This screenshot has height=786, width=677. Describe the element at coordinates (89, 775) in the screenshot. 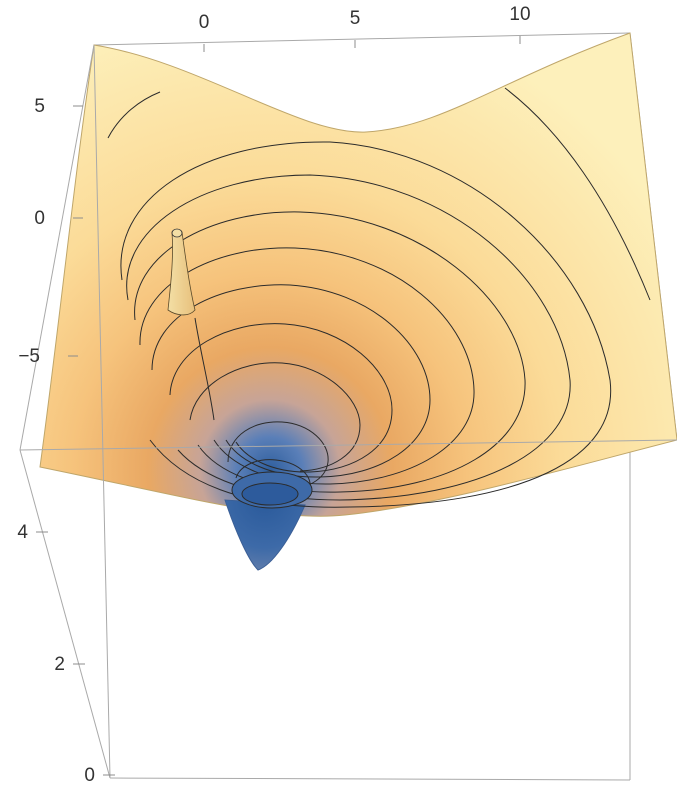

I see `z-tick-label: 0` at that location.